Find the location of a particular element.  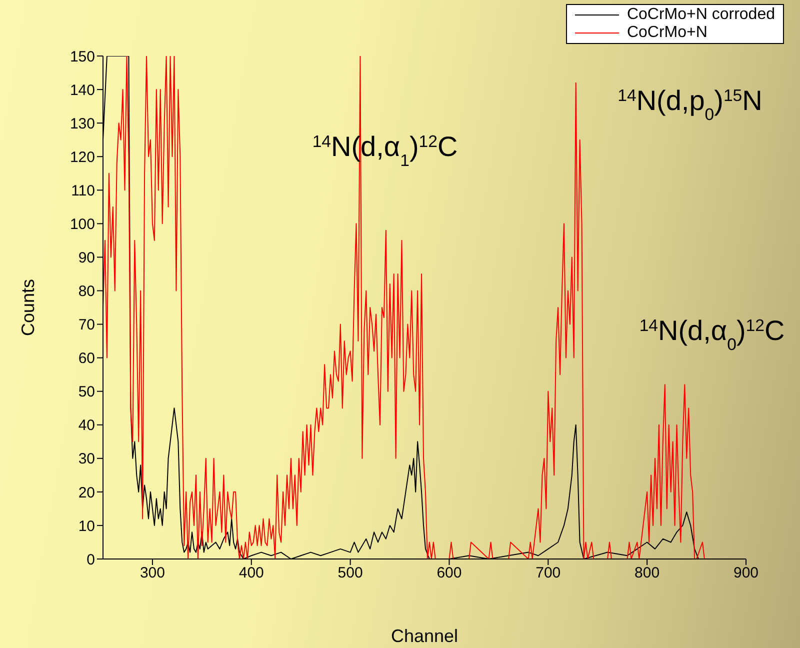

y-tick-label: 20 is located at coordinates (86, 493).